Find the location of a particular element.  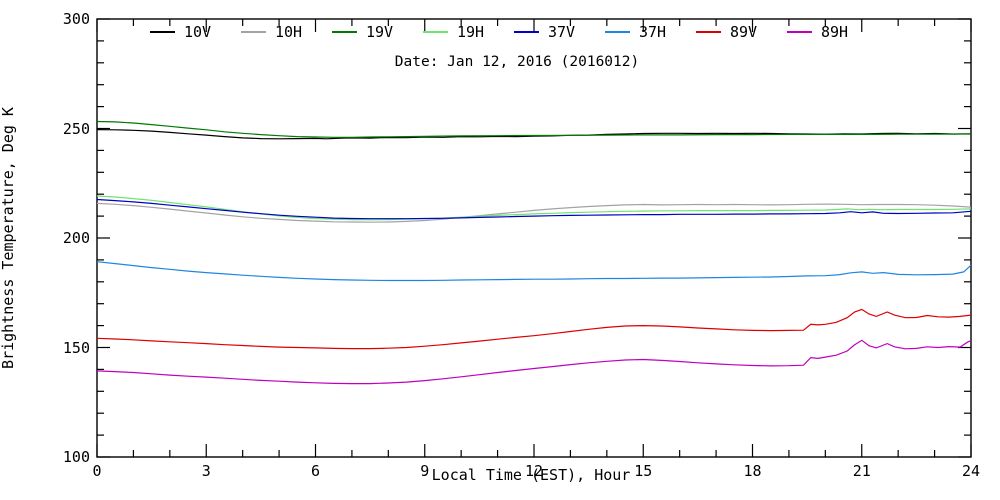

series-line-37V is located at coordinates (534, 209).